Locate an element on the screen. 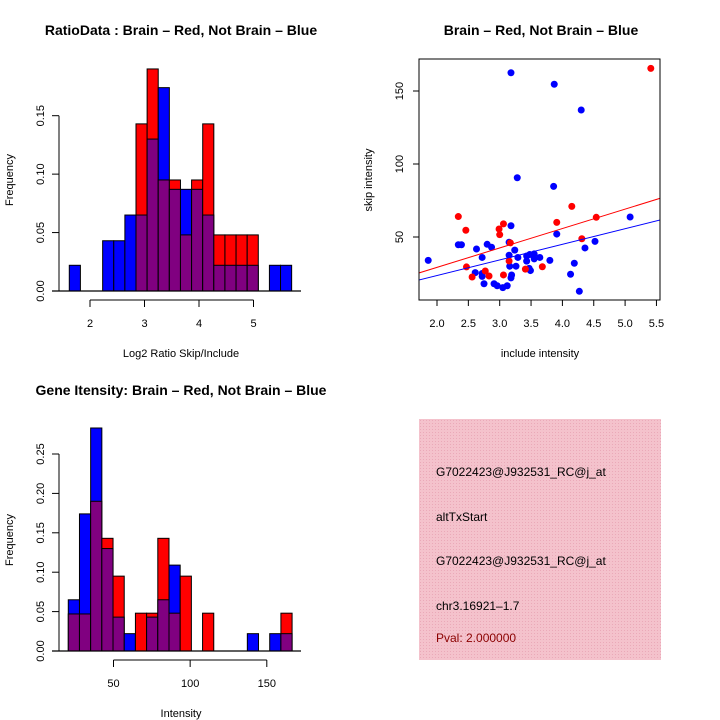  event-type: altTxStart is located at coordinates (462, 517).